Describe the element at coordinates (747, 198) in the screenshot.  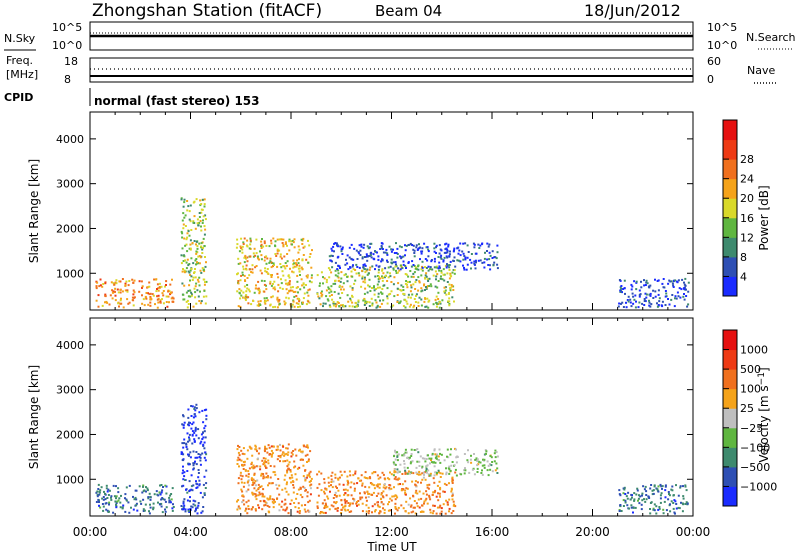
I see `colorbar-tick-label: 20` at that location.